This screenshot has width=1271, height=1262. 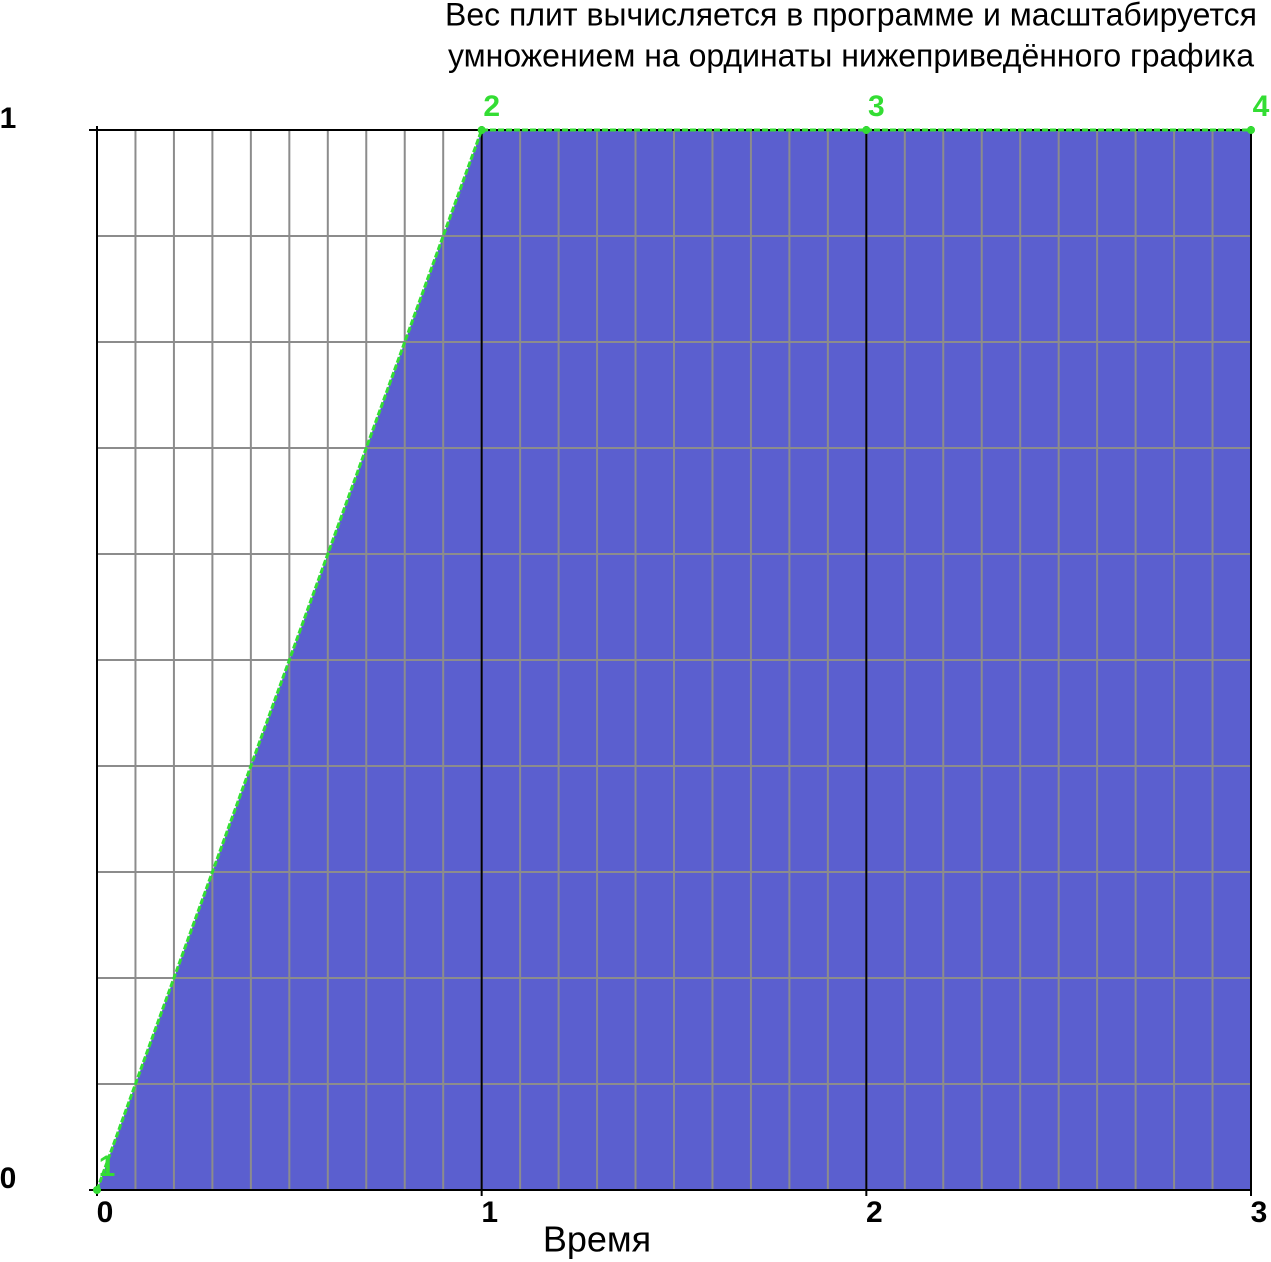 What do you see at coordinates (8, 118) in the screenshot?
I see `y-tick-label: 1` at bounding box center [8, 118].